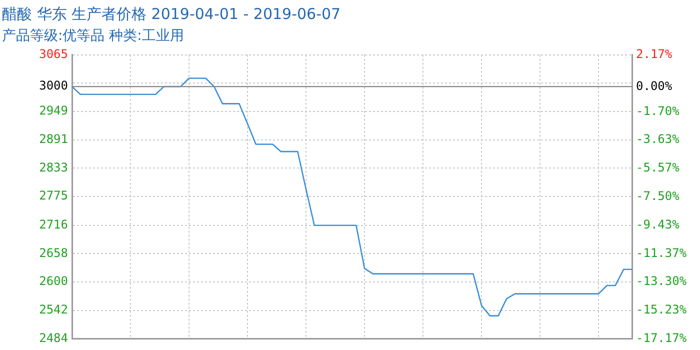  I want to click on y2-tick-label: 2.17%, so click(654, 53).